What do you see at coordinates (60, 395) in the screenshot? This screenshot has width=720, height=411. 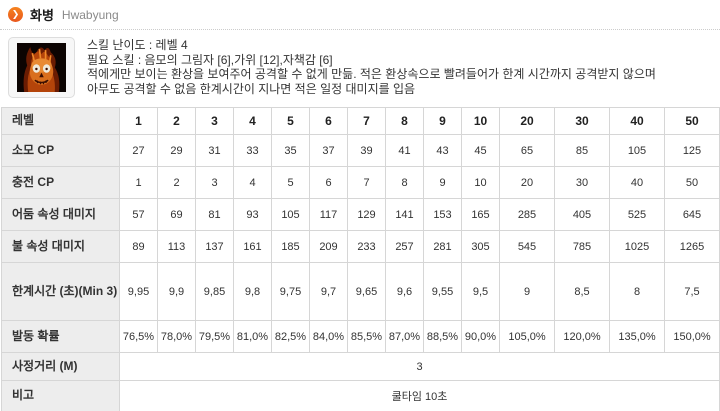 I see `row-label: 비고` at bounding box center [60, 395].